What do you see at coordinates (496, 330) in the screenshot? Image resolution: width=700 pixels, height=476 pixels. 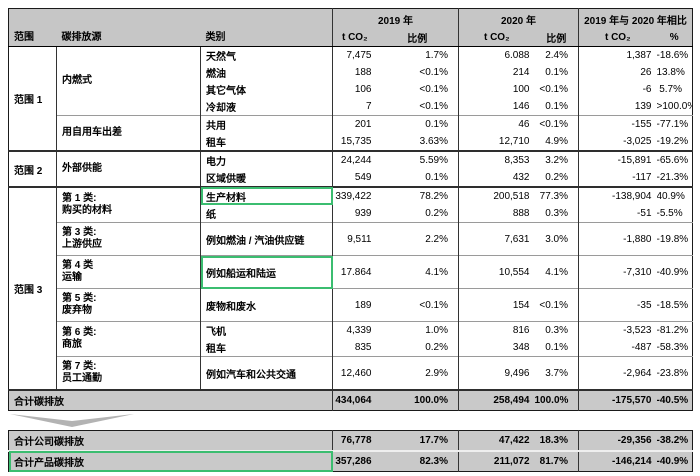 I see `value-2020: 816` at bounding box center [496, 330].